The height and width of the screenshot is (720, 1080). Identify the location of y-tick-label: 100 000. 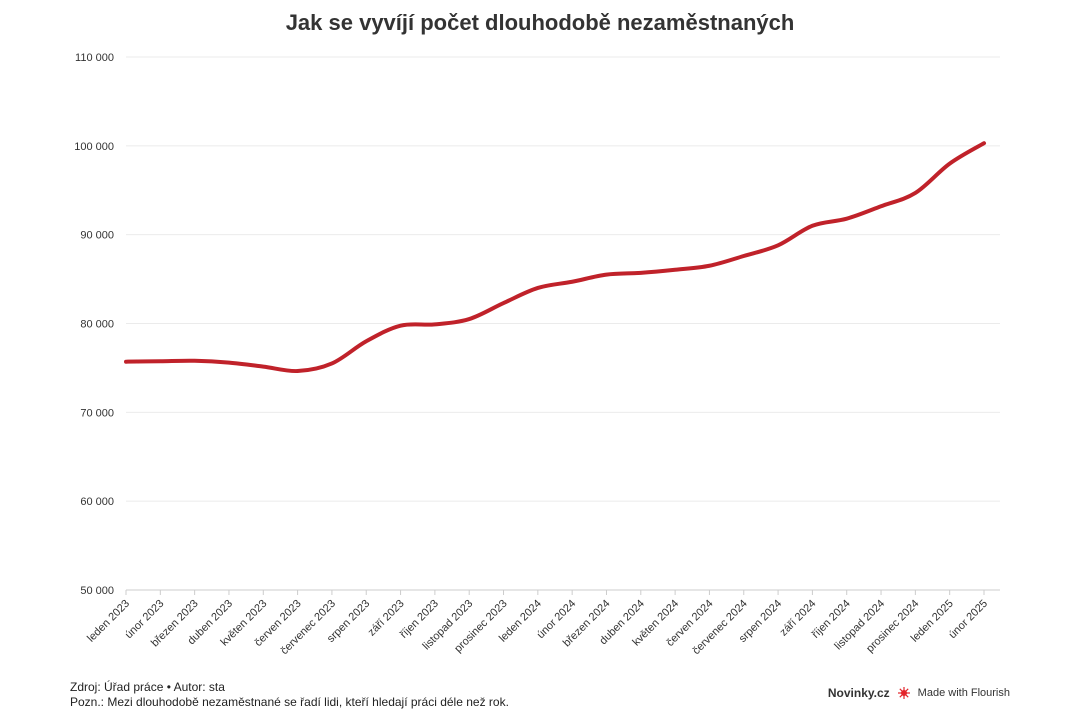
(94, 147).